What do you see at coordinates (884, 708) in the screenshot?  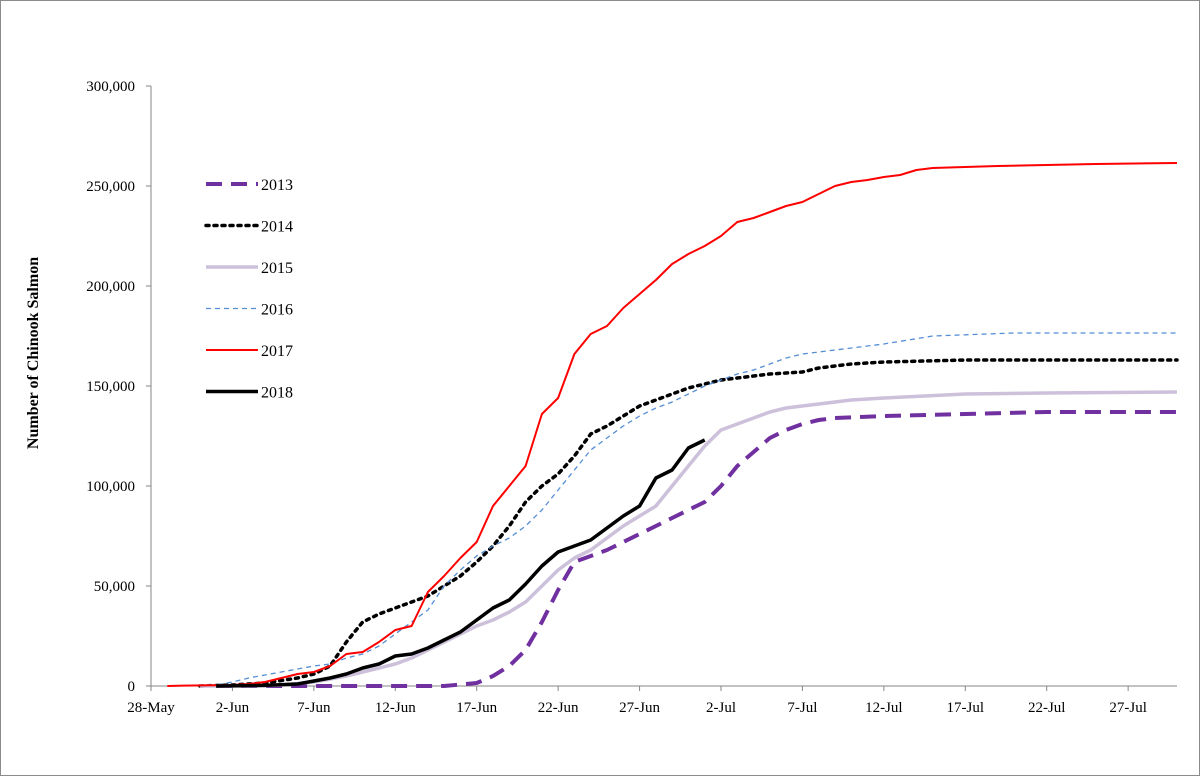 I see `x-tick-label: 12-Jul` at bounding box center [884, 708].